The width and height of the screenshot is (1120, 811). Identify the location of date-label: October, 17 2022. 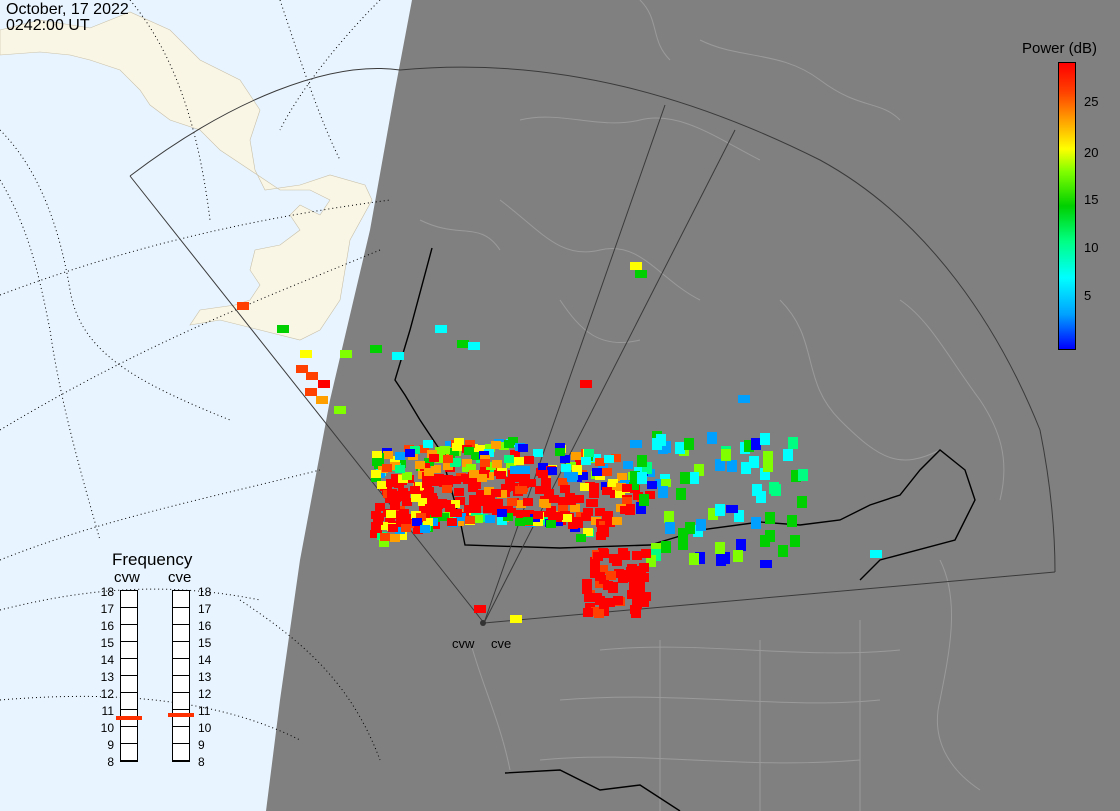
(67, 9).